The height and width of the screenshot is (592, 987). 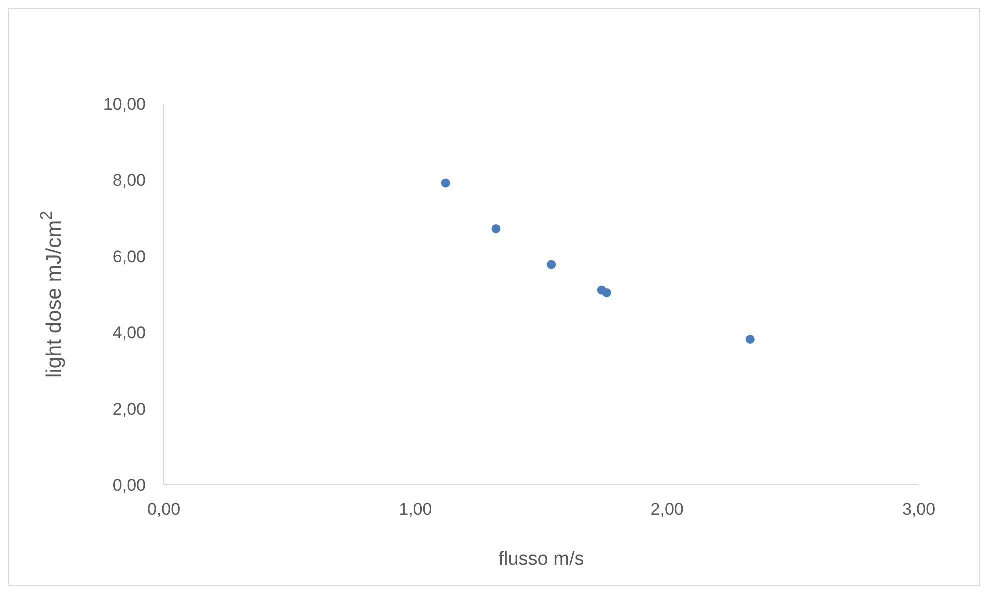 I want to click on x-tick-label: 0,00, so click(x=164, y=510).